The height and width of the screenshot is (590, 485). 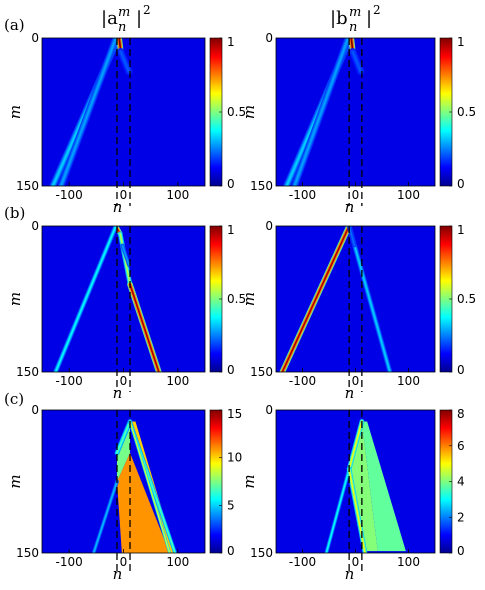 I want to click on colorbar-tick-label: 2, so click(x=461, y=517).